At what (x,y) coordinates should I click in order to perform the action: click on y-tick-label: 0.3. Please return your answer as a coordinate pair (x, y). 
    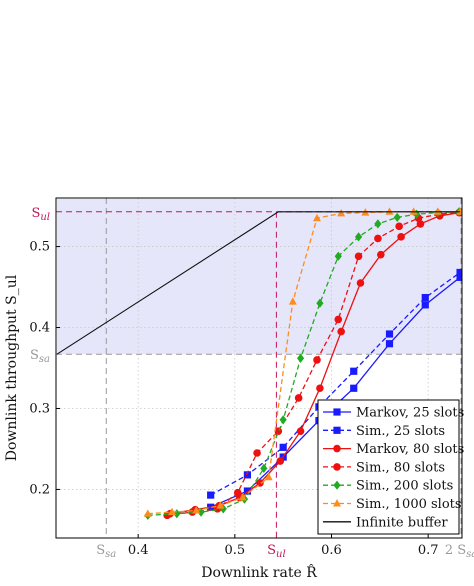
    Looking at the image, I should click on (39, 408).